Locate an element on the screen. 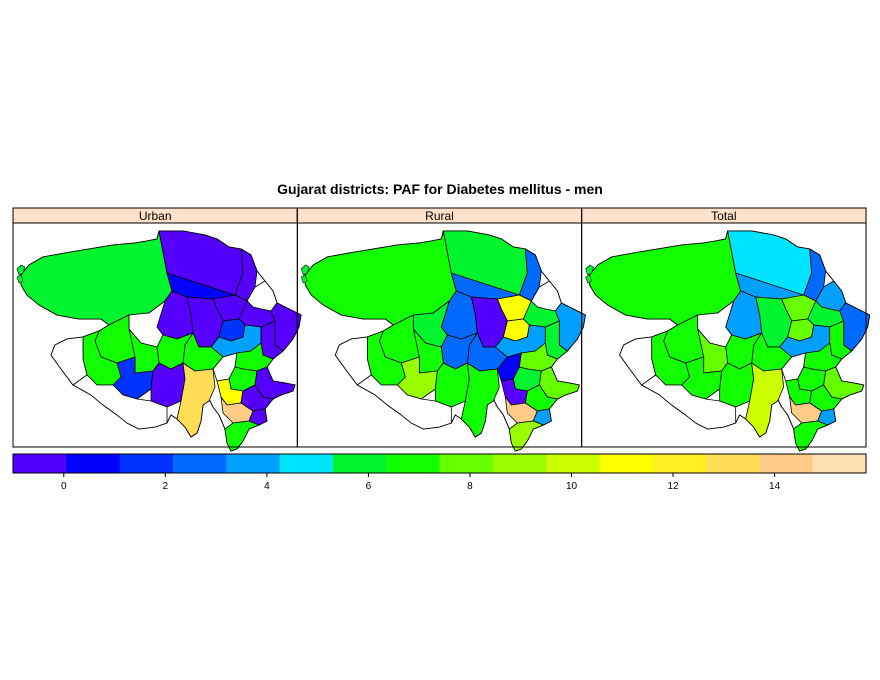 This screenshot has height=680, width=880. color-key: 0 2 4 6 8 10 12 14 is located at coordinates (439, 472).